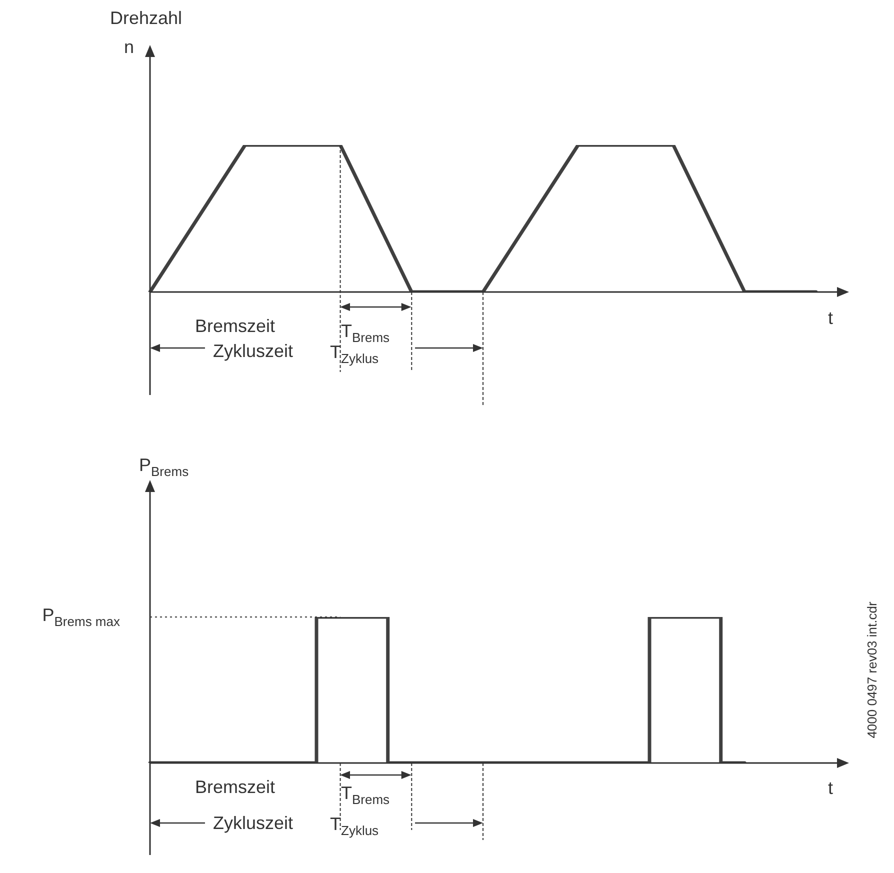 The image size is (894, 873). What do you see at coordinates (872, 670) in the screenshot?
I see `text: 4000 0497 rev03 int.cdr` at bounding box center [872, 670].